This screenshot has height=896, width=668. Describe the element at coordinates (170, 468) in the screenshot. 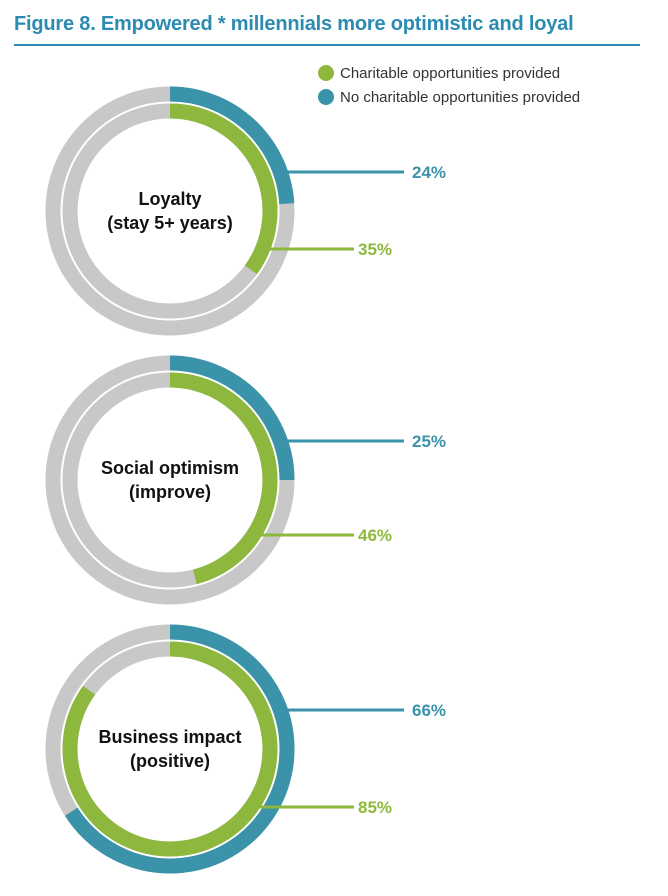

I see `donut-center-label: Social optimism` at that location.